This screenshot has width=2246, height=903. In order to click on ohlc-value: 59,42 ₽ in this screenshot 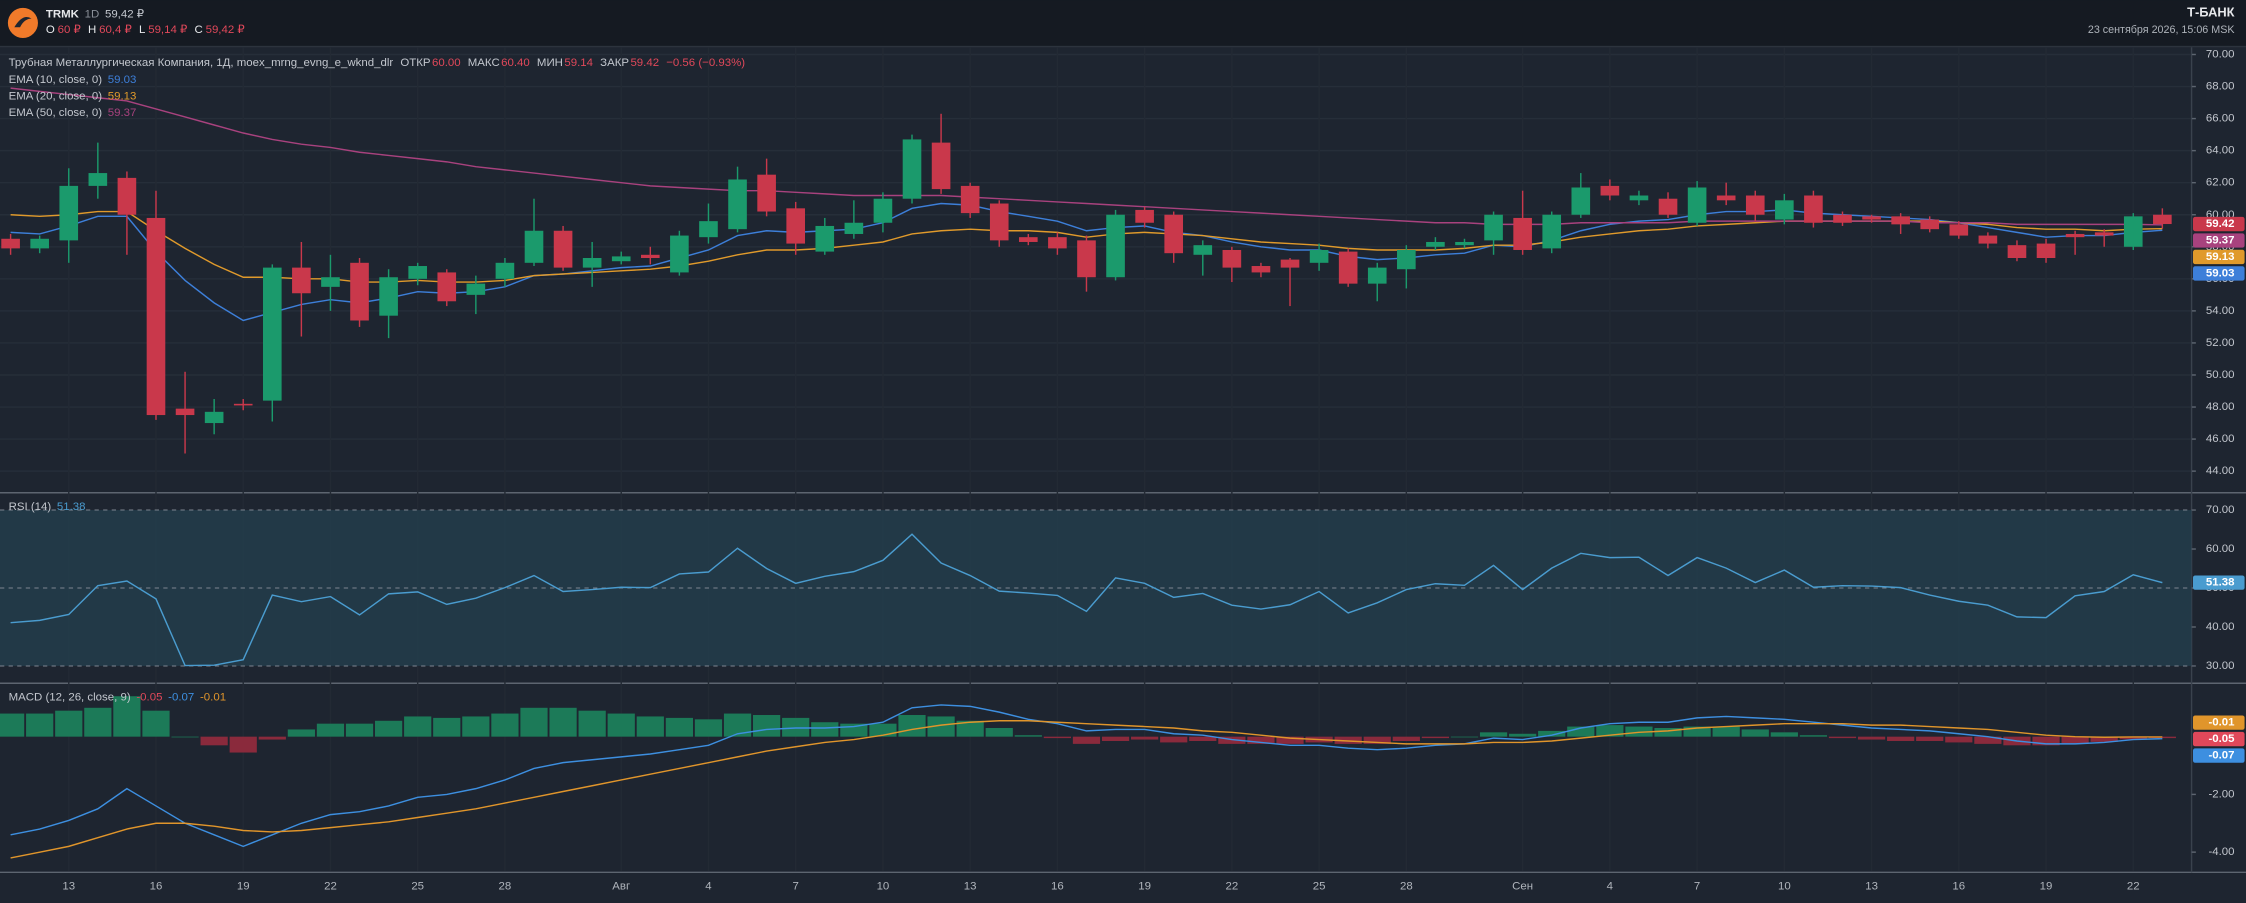, I will do `click(225, 30)`.